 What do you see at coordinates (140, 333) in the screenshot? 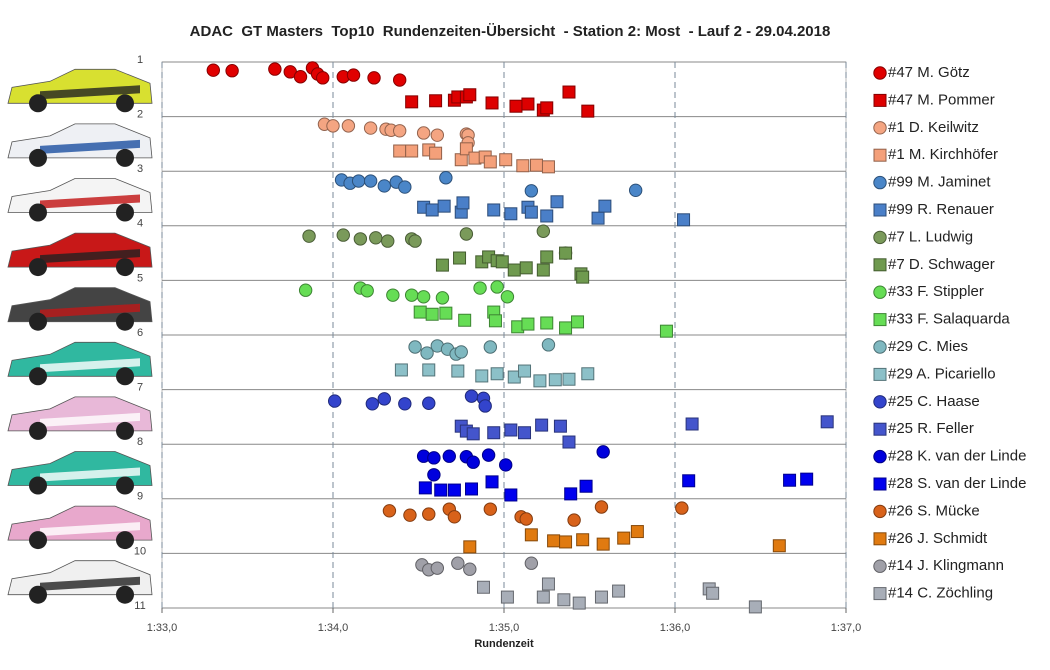
I see `y-tick-label: 6` at bounding box center [140, 333].